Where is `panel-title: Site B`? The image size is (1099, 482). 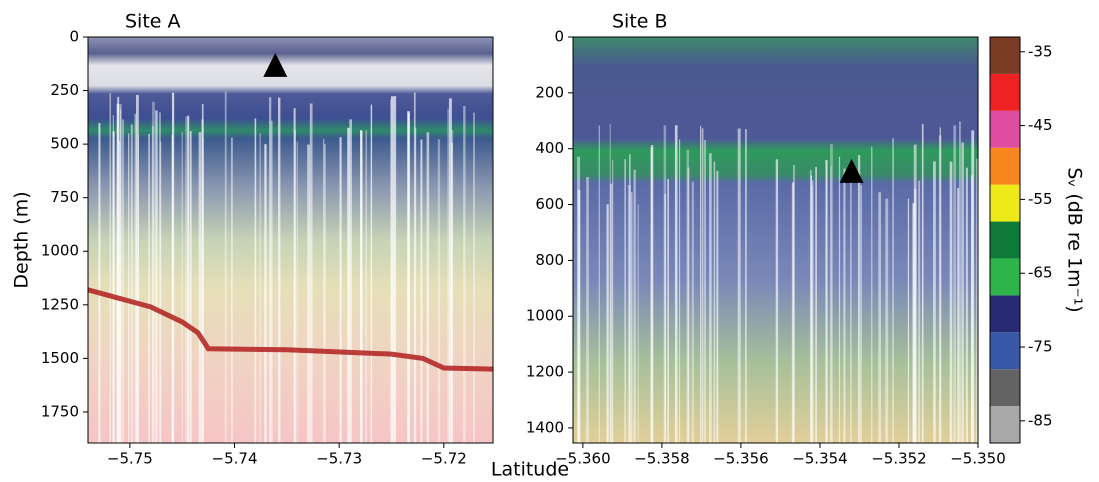
panel-title: Site B is located at coordinates (640, 22).